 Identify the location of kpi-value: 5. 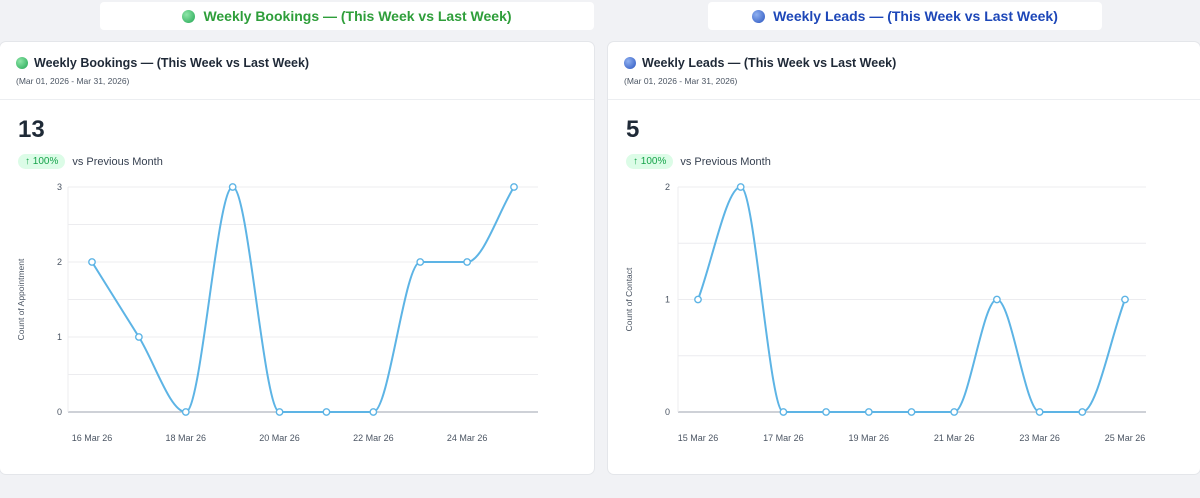
(633, 129).